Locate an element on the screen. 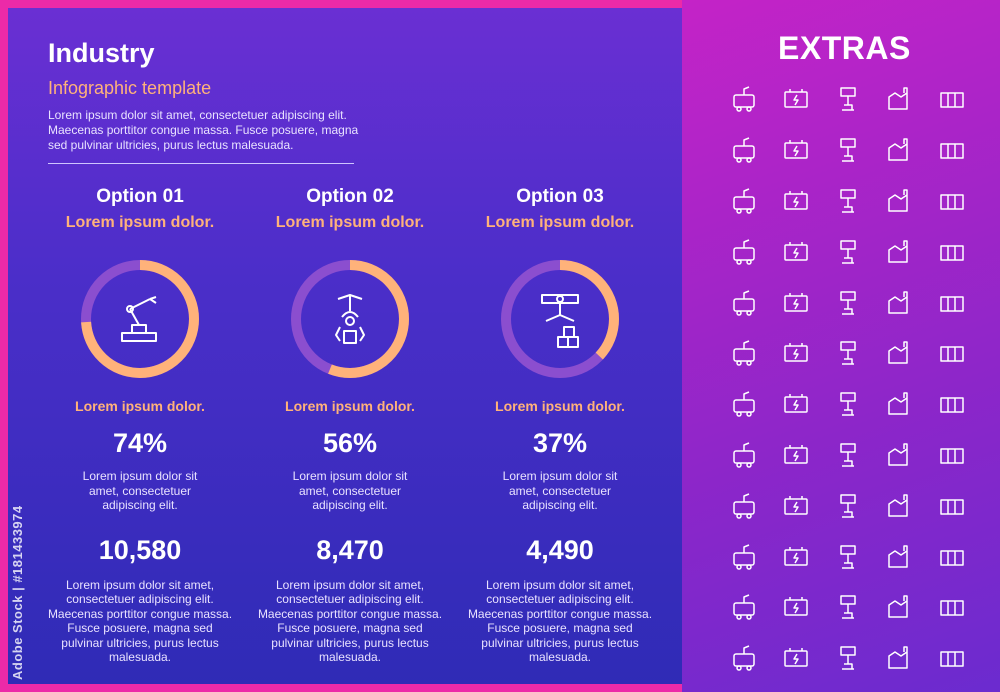  train-car-icon is located at coordinates (952, 405).